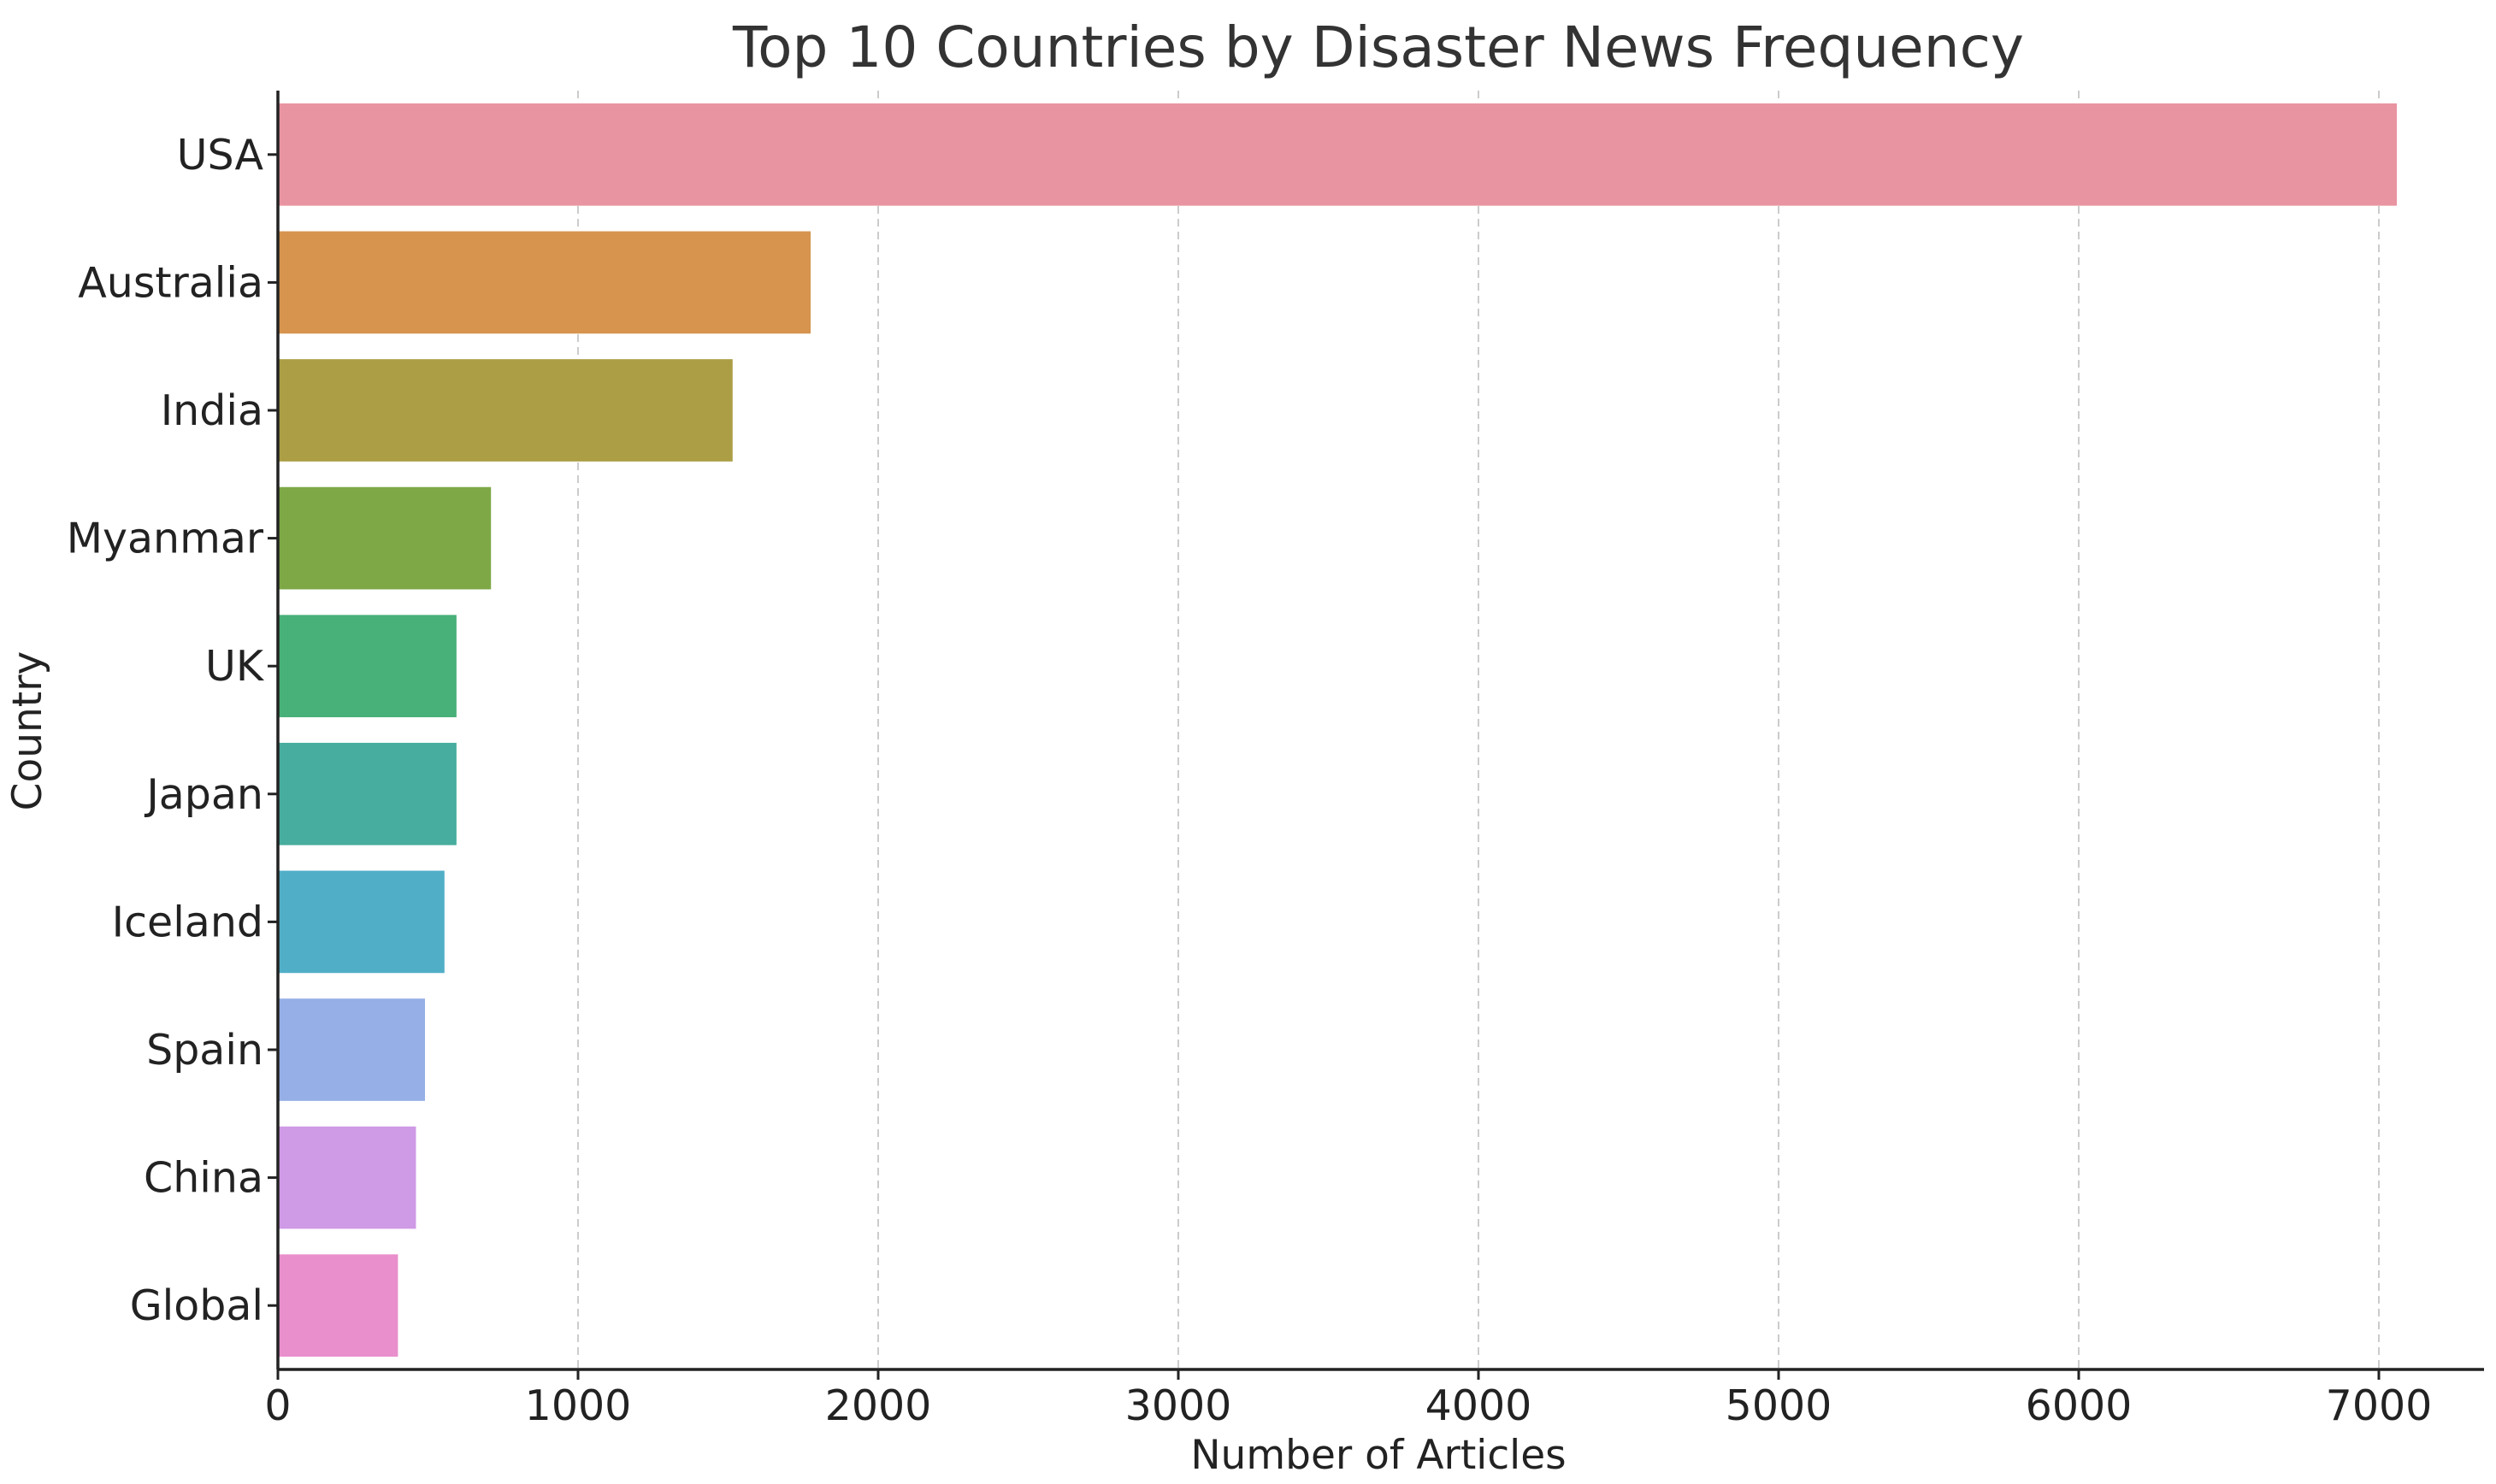  I want to click on y-axis-title: Country, so click(27, 731).